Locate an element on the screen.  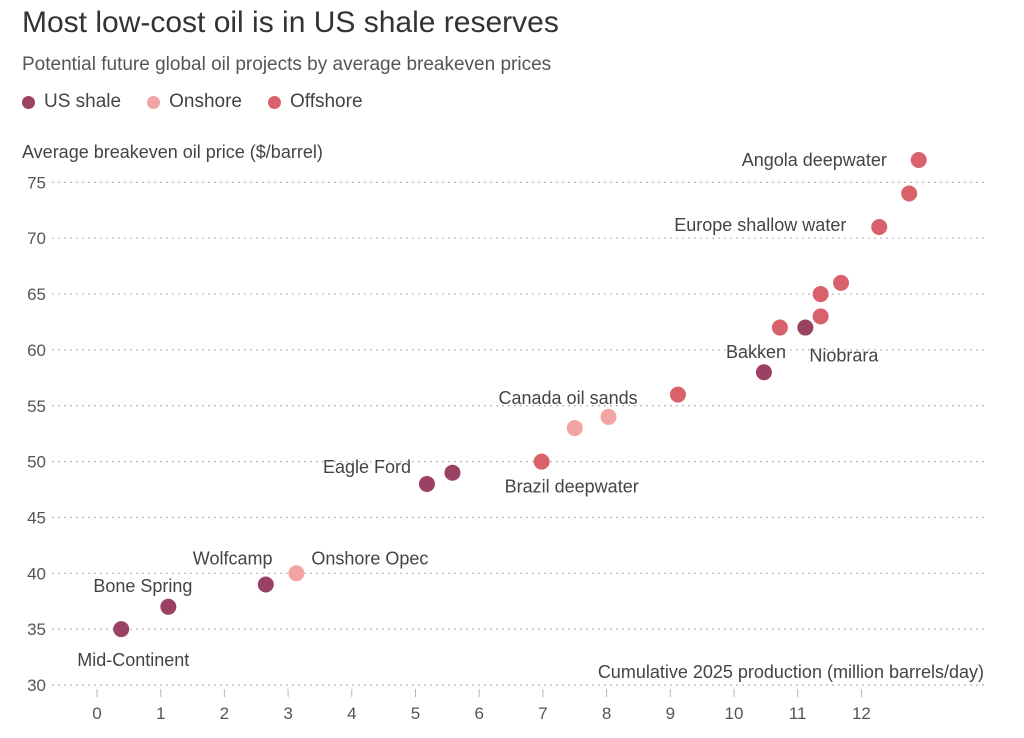
legend-label-us-shale: US shale is located at coordinates (83, 101).